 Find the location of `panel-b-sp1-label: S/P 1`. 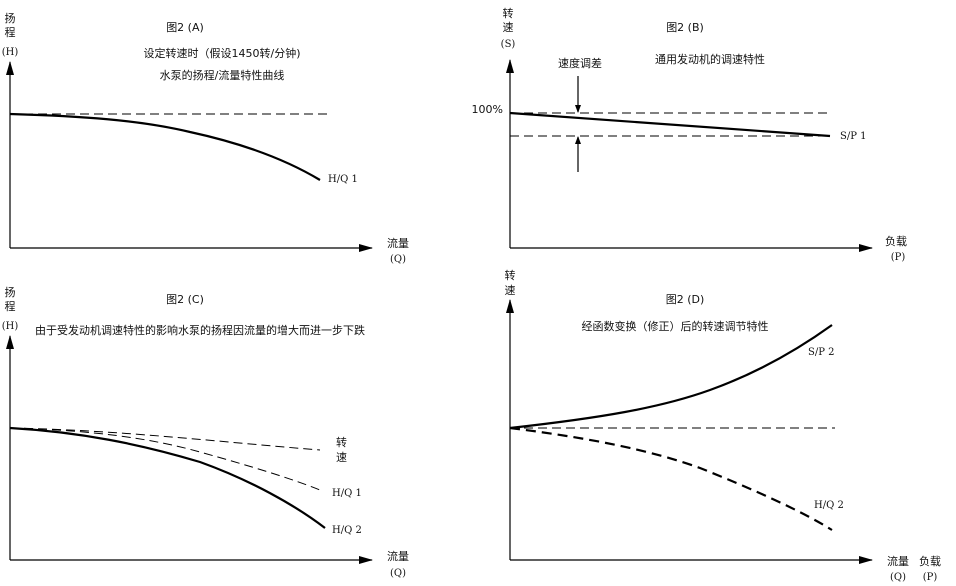

panel-b-sp1-label: S/P 1 is located at coordinates (853, 136).